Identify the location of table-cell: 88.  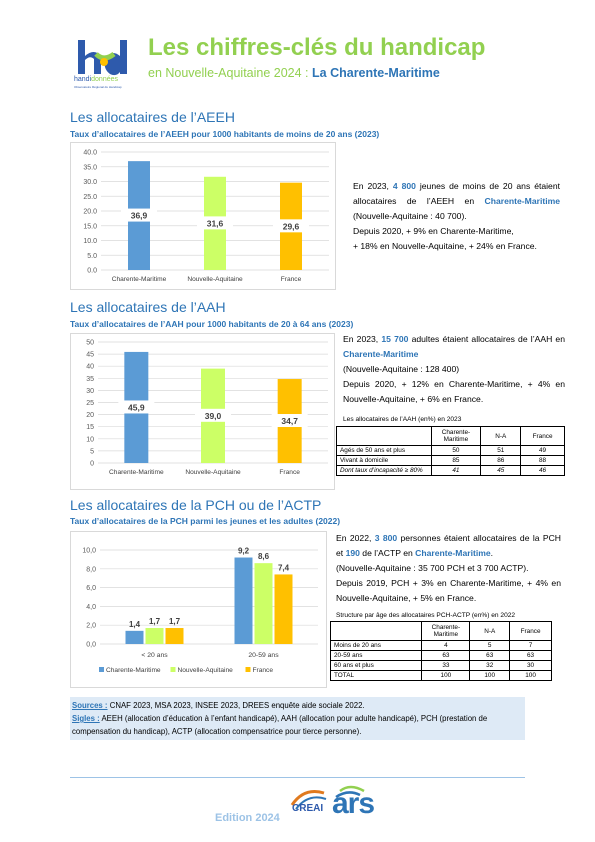
(542, 460).